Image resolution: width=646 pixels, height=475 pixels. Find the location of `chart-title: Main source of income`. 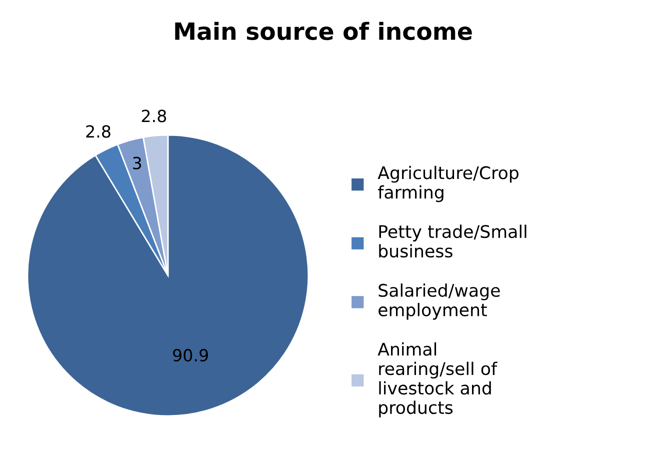

chart-title: Main source of income is located at coordinates (323, 31).